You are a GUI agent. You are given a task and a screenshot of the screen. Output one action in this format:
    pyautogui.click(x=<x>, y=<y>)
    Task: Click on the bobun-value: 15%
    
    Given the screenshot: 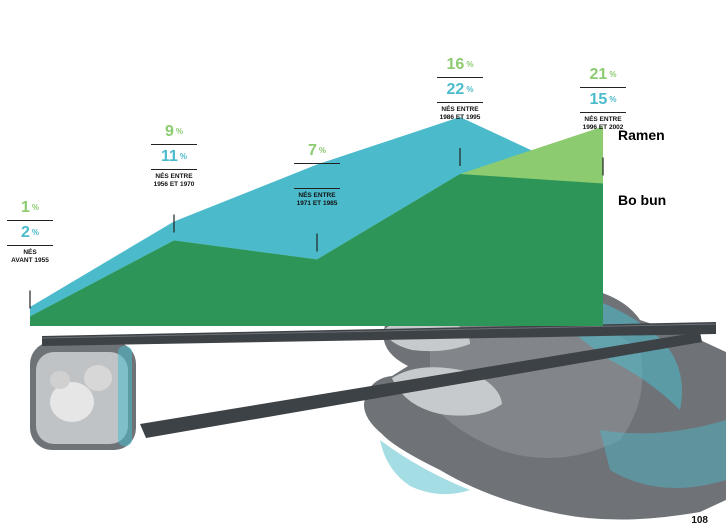 What is the action you would take?
    pyautogui.click(x=603, y=99)
    